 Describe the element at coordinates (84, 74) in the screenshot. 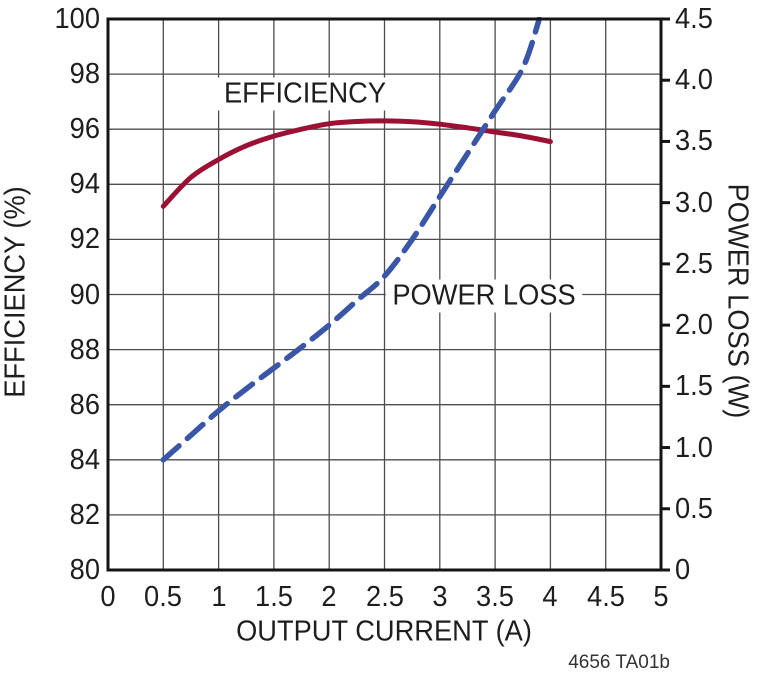

I see `y-left-tick: 98` at that location.